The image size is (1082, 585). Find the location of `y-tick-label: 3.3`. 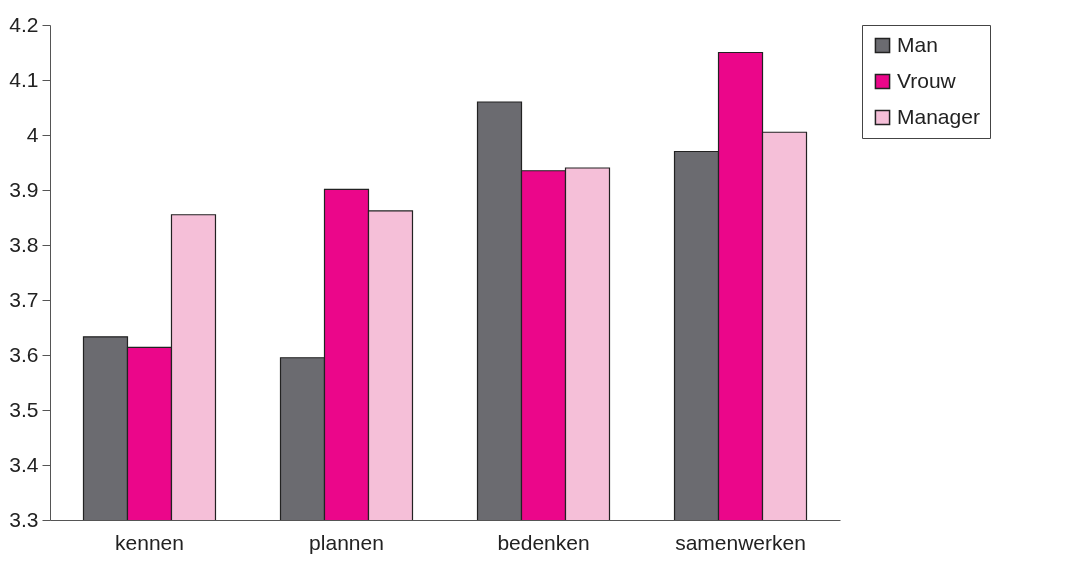

y-tick-label: 3.3 is located at coordinates (24, 519).